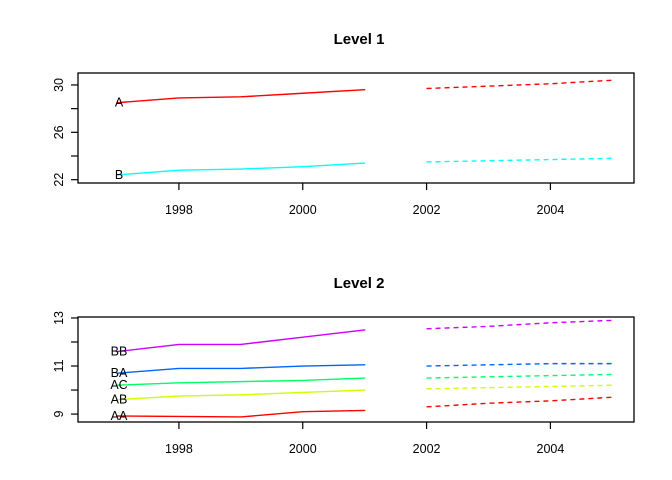  Describe the element at coordinates (519, 324) in the screenshot. I see `series-line-forecast-BB` at that location.